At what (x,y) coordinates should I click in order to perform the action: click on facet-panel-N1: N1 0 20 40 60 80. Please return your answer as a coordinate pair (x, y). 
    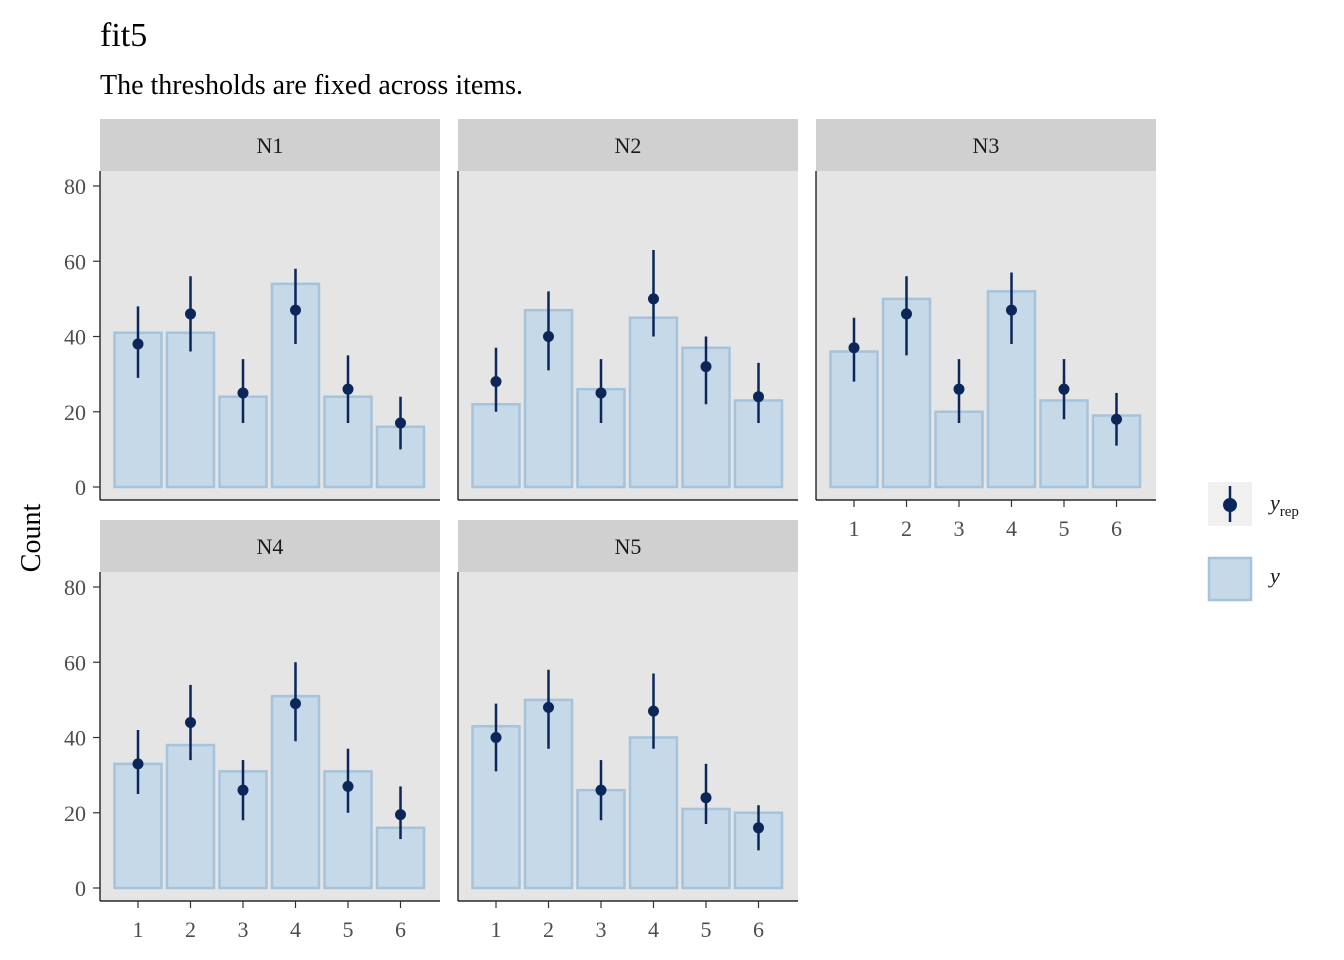
    Looking at the image, I should click on (252, 310).